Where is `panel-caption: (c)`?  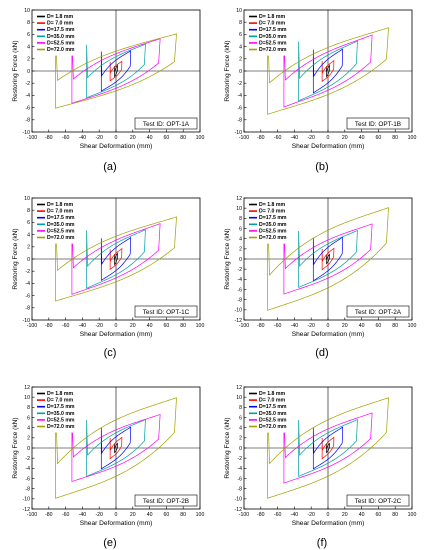 panel-caption: (c) is located at coordinates (110, 353).